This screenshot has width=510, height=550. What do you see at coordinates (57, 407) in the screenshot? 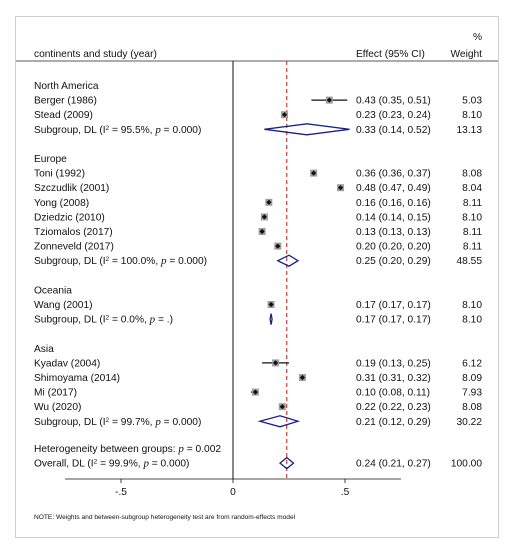
I see `study-label: Wu (2020)` at bounding box center [57, 407].